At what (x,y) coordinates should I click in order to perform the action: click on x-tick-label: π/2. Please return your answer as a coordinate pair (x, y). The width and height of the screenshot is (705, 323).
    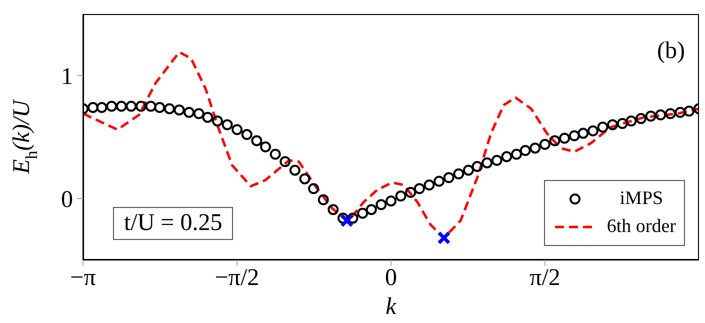
    Looking at the image, I should click on (545, 278).